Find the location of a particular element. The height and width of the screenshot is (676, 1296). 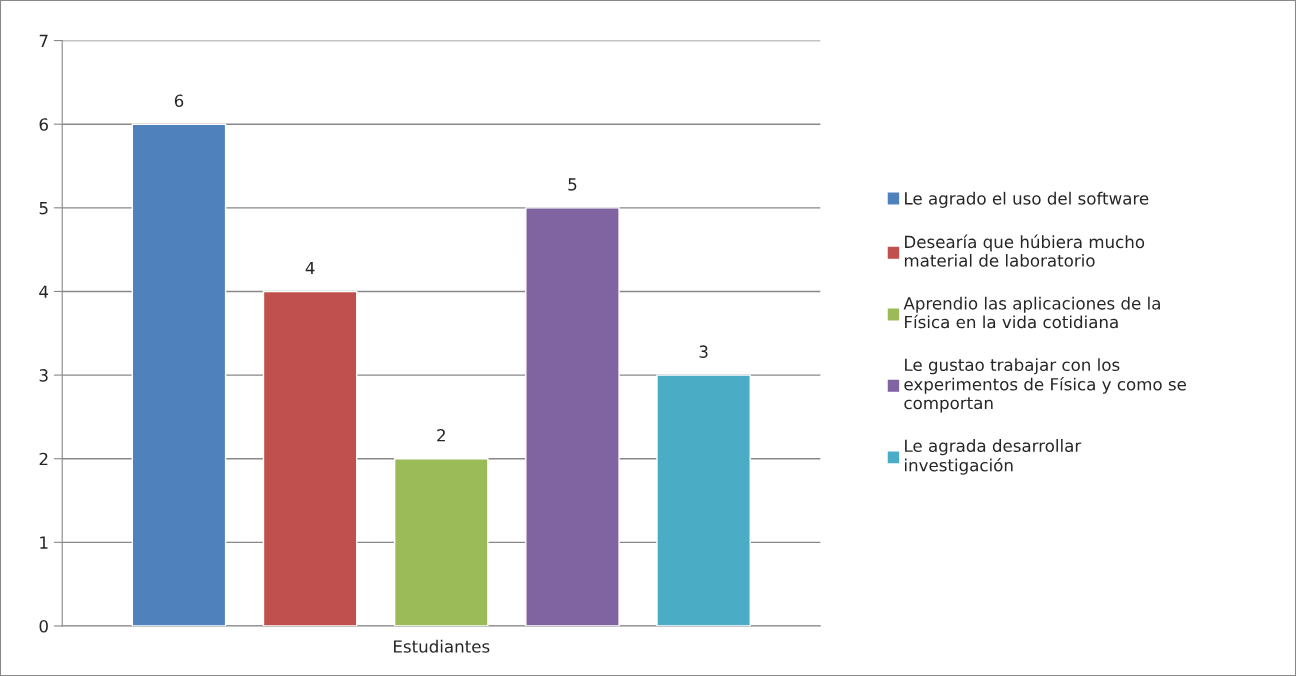

y-tick-label: 3 is located at coordinates (43, 375).